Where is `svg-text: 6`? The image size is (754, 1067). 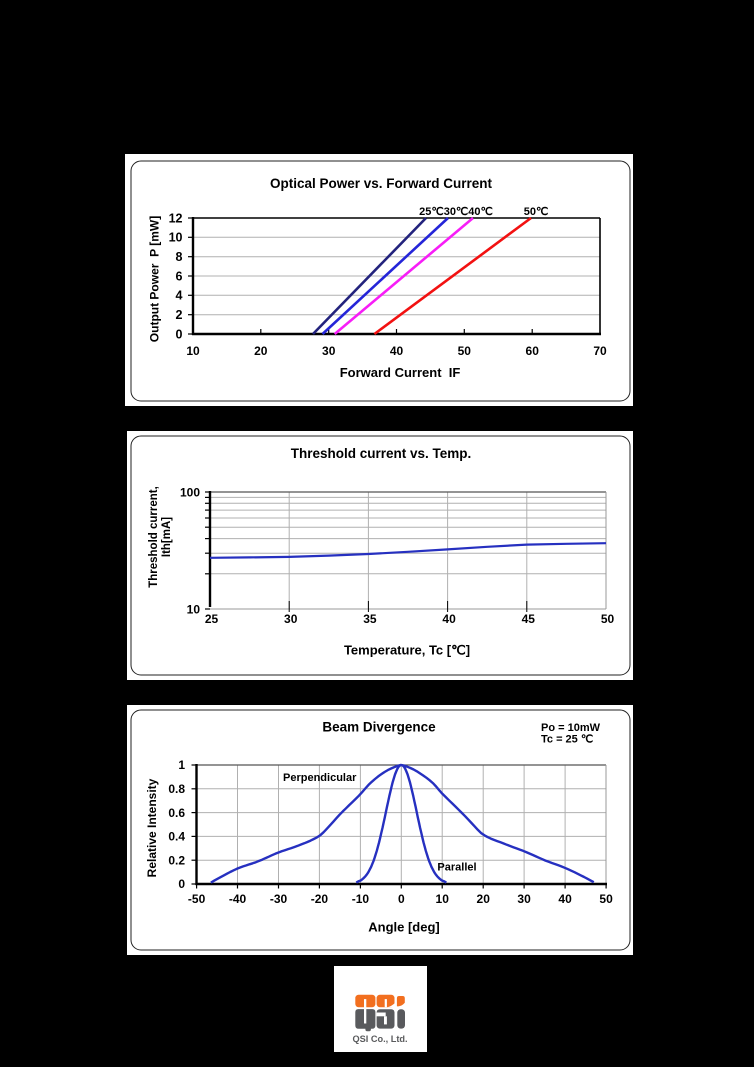
svg-text: 6 is located at coordinates (179, 276).